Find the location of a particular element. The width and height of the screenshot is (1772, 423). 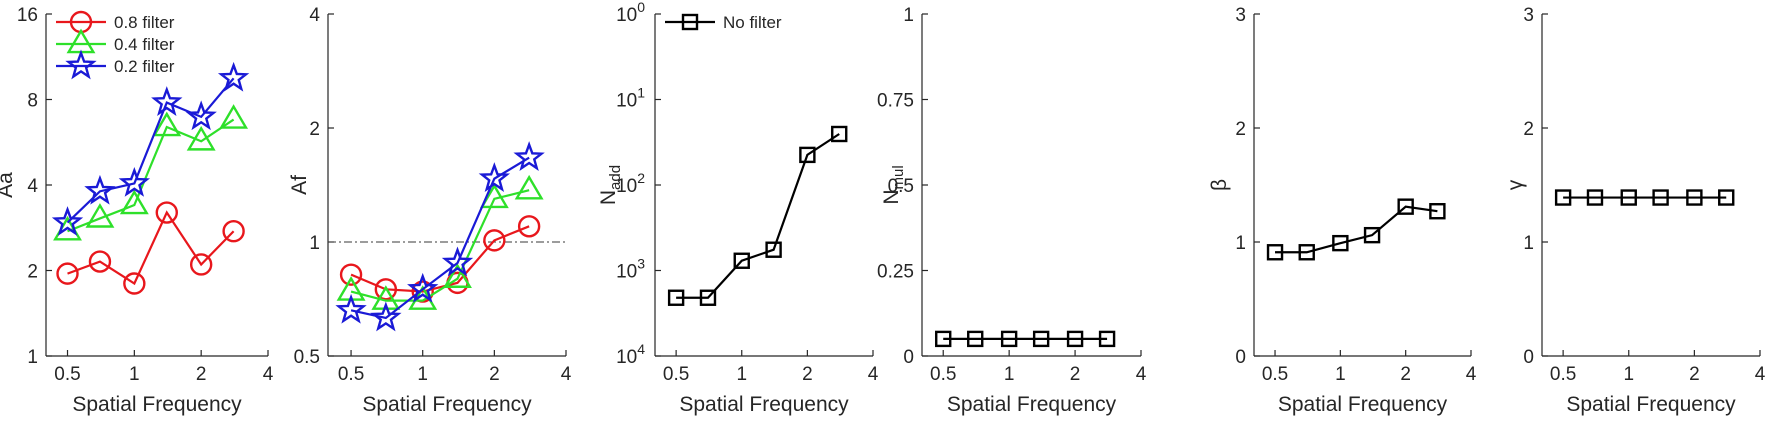

y-tick-label: 8 is located at coordinates (32, 101).